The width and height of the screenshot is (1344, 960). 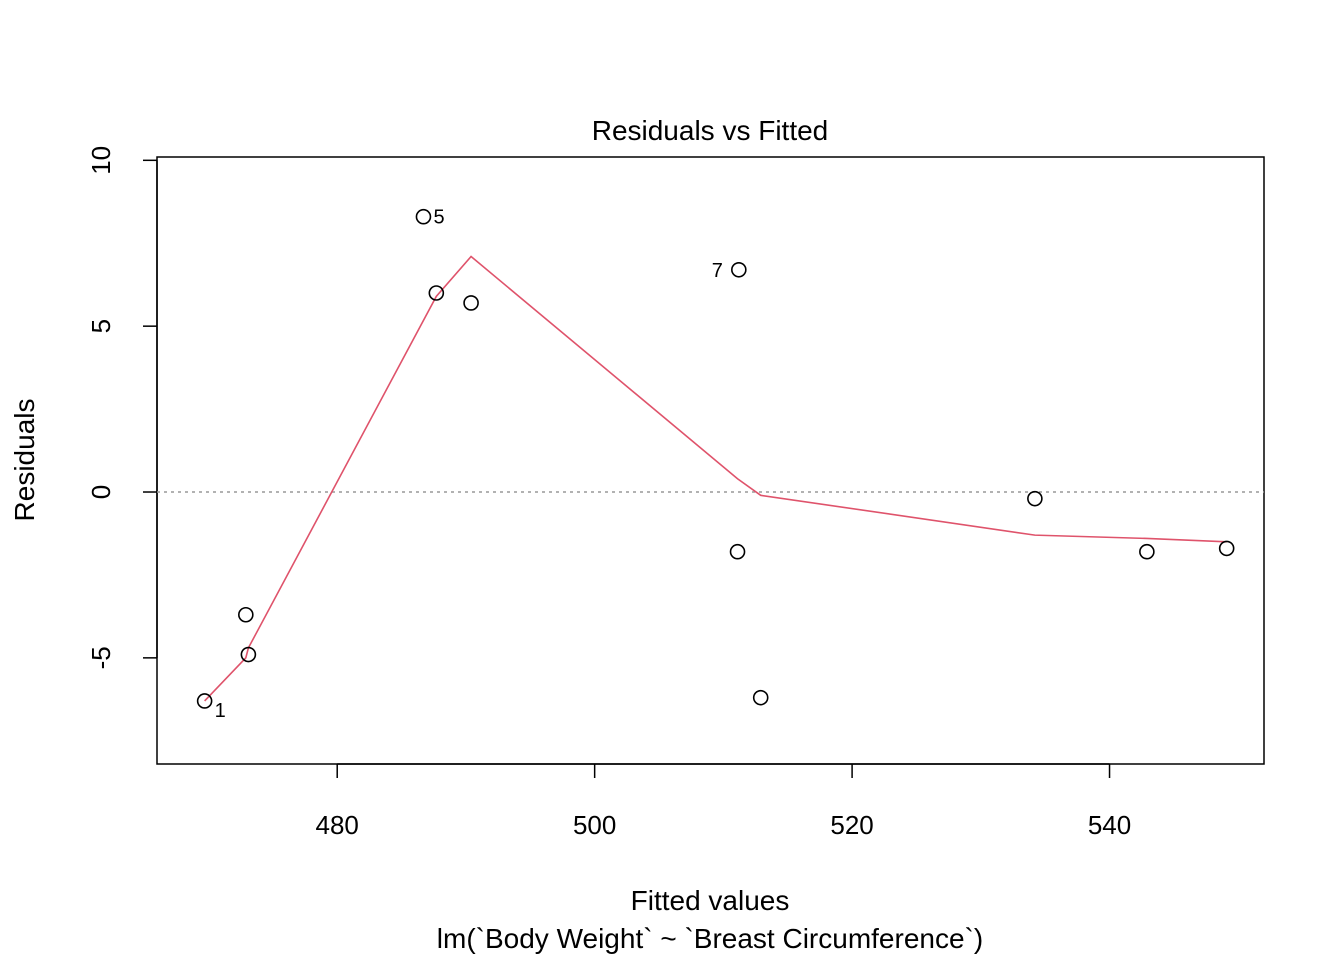 I want to click on chart-title: Residuals vs Fitted, so click(x=710, y=130).